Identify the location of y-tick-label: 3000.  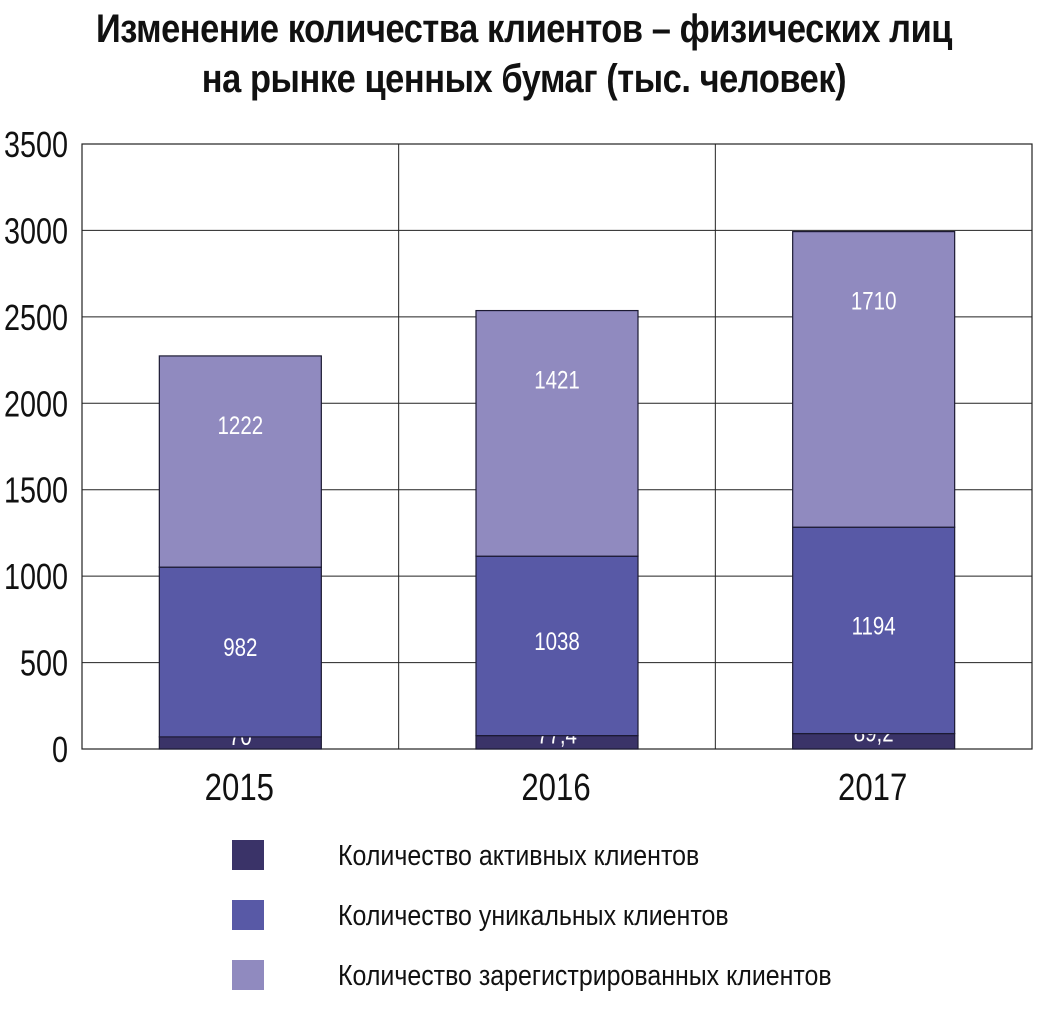
(36, 230).